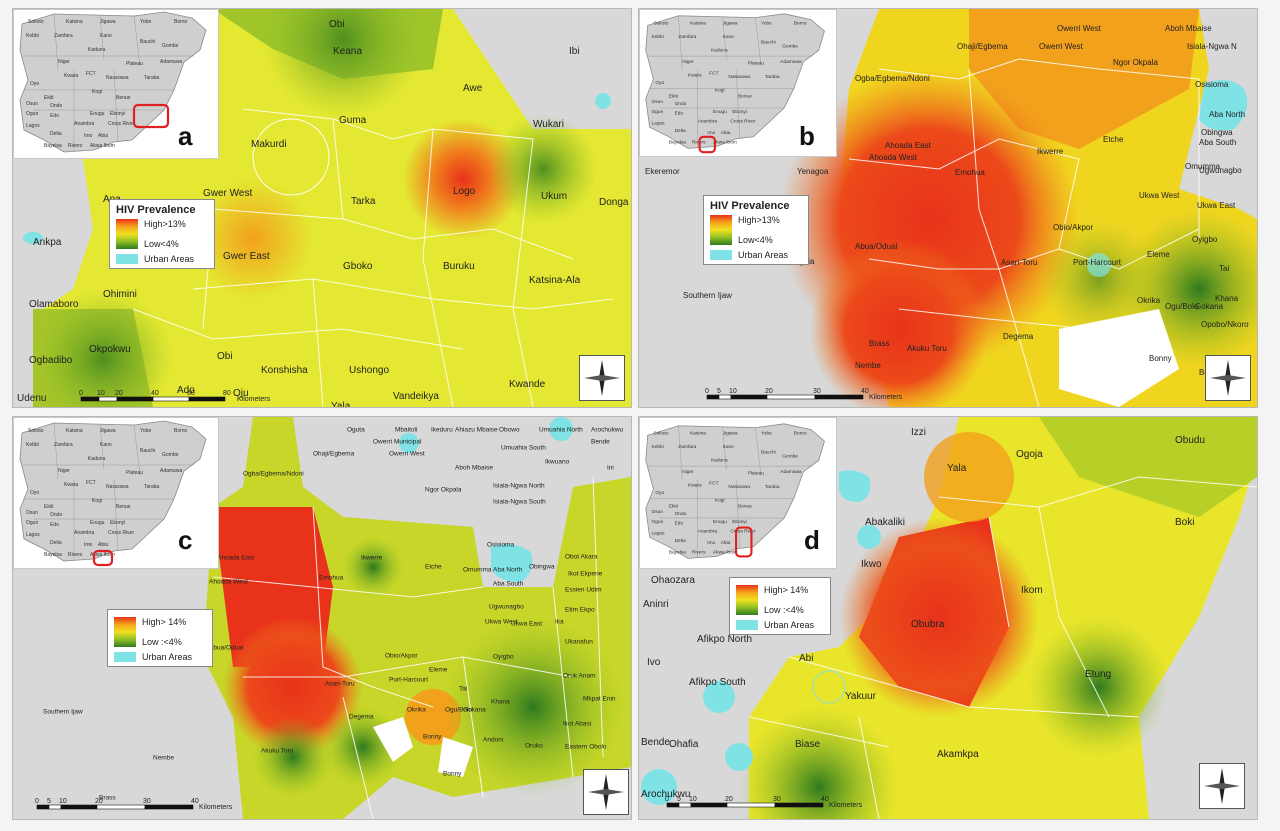 The height and width of the screenshot is (831, 1280). Describe the element at coordinates (36, 431) in the screenshot. I see `inset-state-label: Sokoto` at that location.